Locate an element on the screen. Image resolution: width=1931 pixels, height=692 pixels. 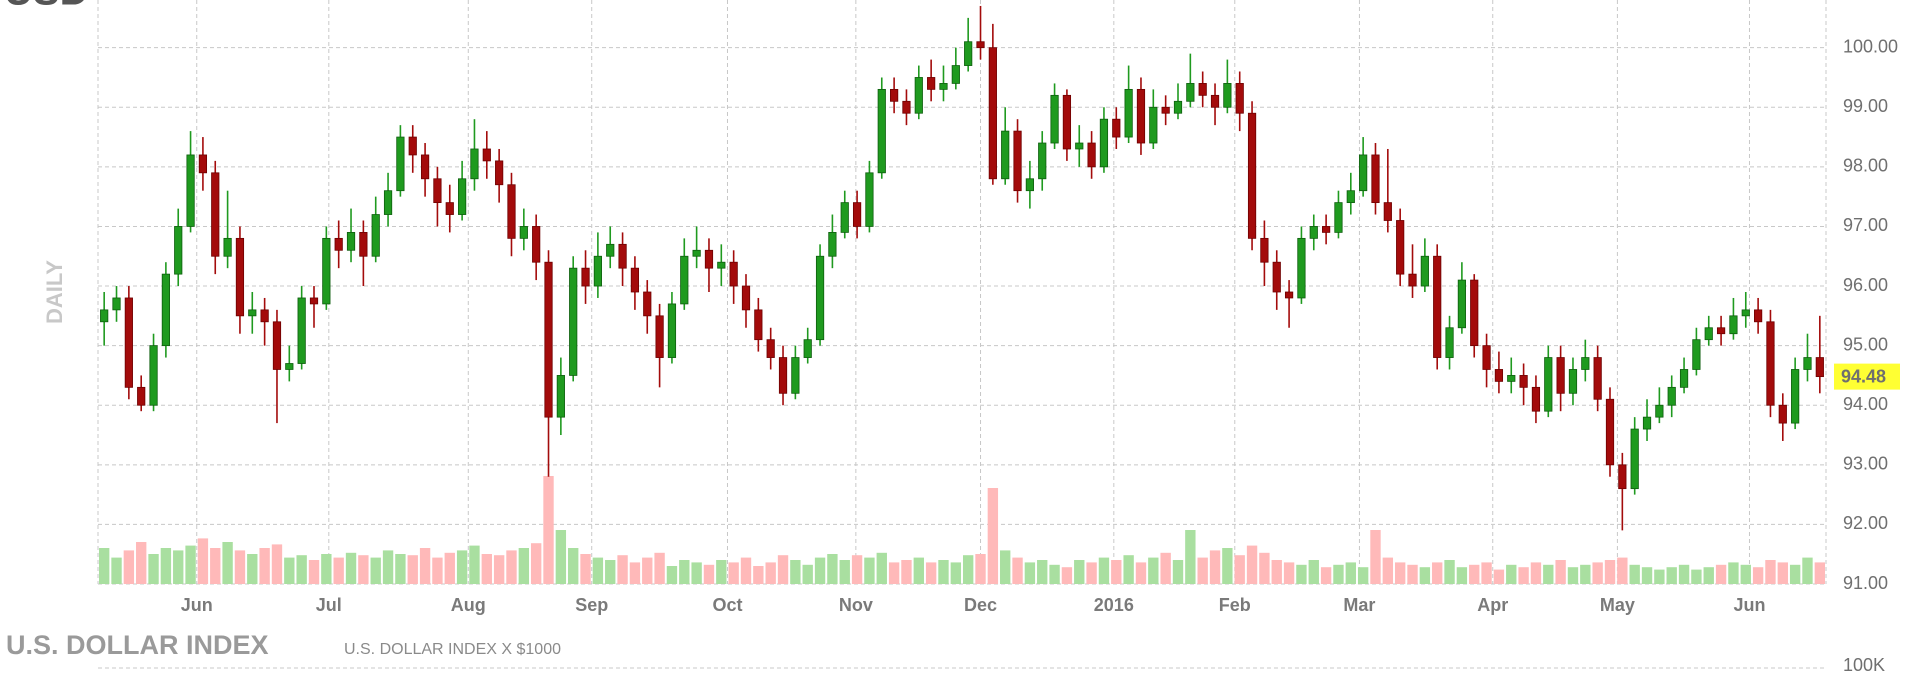
x-tick-label: Sep is located at coordinates (591, 605).